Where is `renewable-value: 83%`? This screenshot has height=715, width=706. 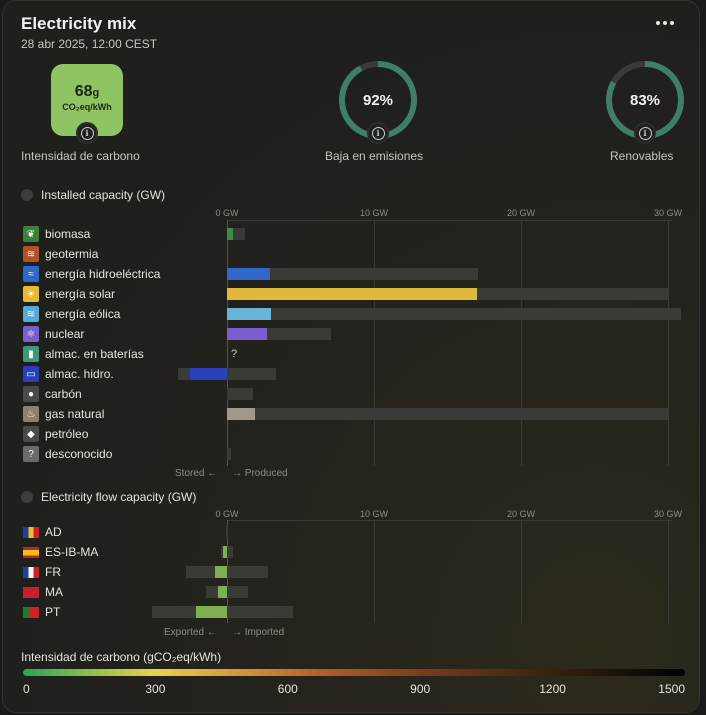 renewable-value: 83% is located at coordinates (645, 100).